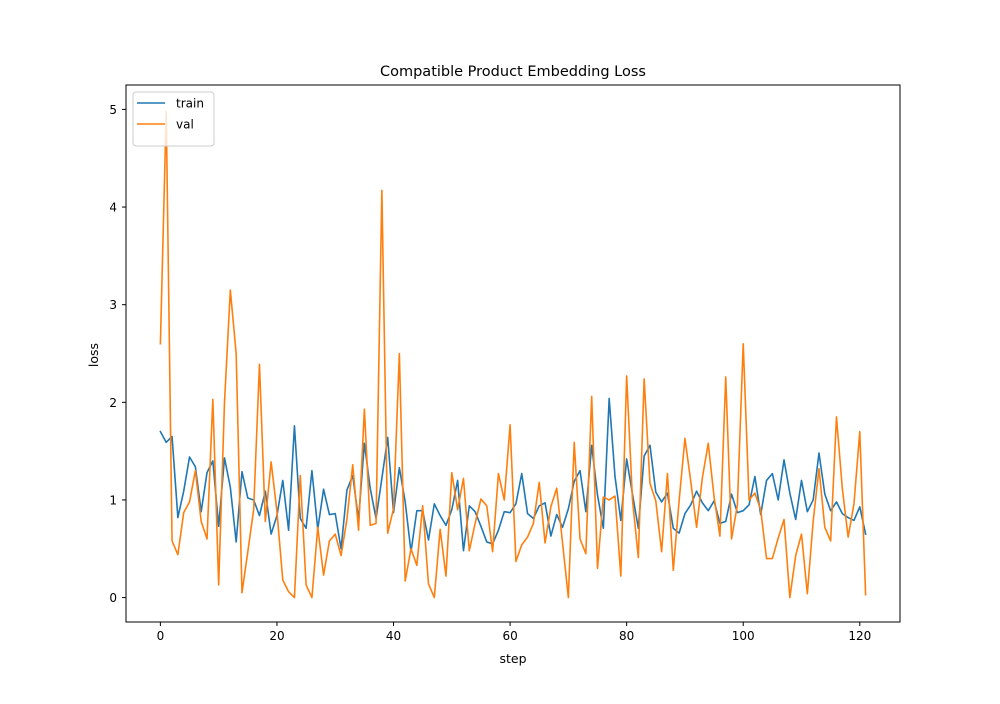 This screenshot has height=704, width=1000. Describe the element at coordinates (113, 305) in the screenshot. I see `y-tick-label: 3` at that location.